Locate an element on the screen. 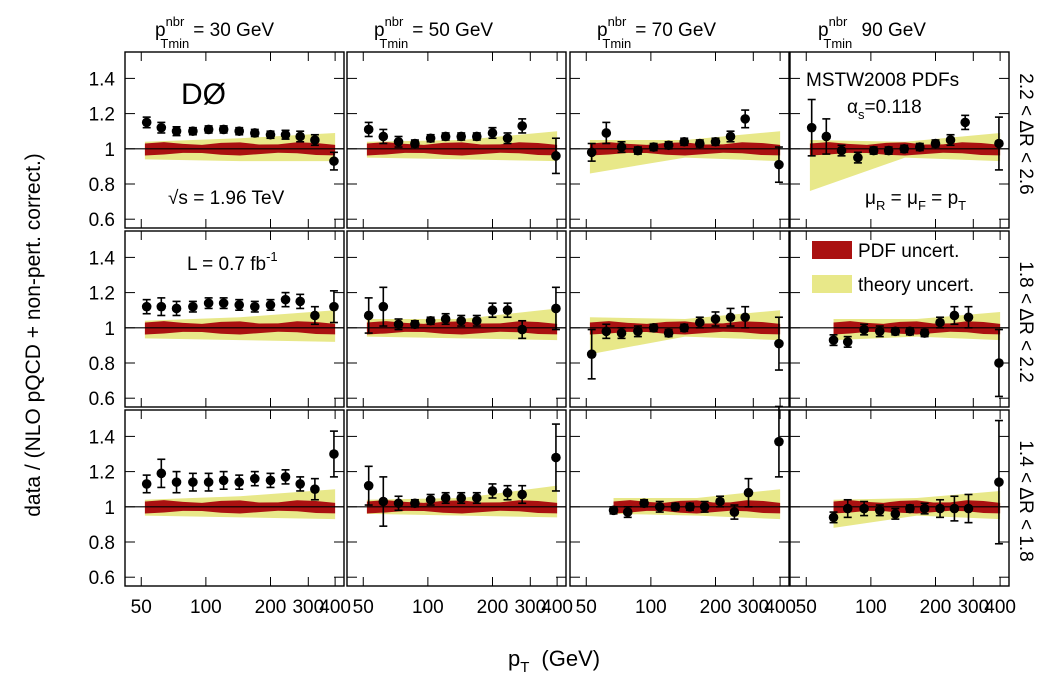 This screenshot has height=675, width=1040. x-axis-label: pT (GeV) is located at coordinates (554, 660).